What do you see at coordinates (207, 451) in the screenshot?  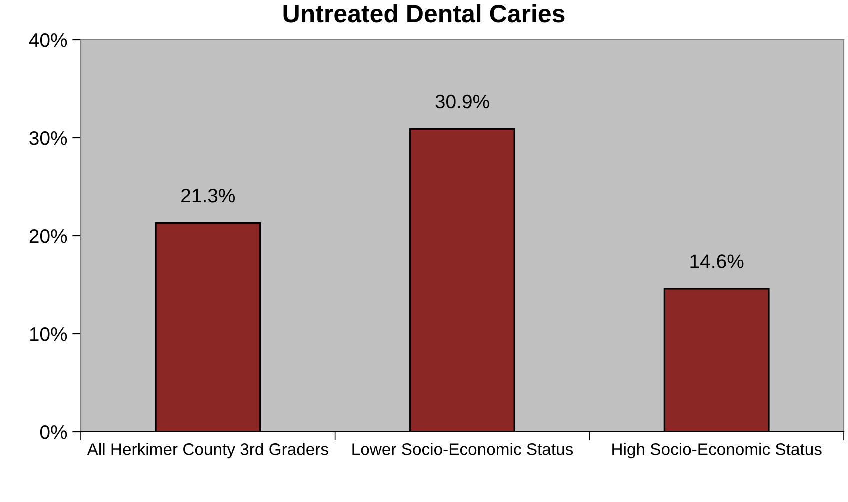 I see `x-tick-label: All Herkimer County 3rd Graders` at bounding box center [207, 451].